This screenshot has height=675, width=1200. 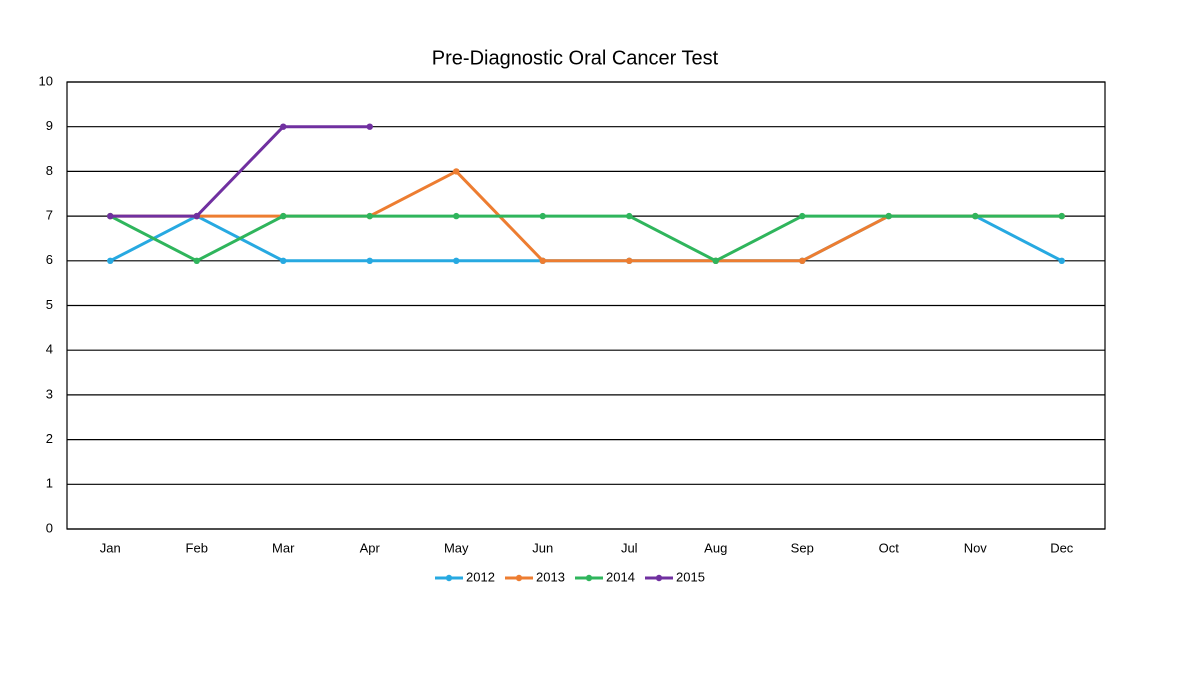 What do you see at coordinates (802, 547) in the screenshot?
I see `x-tick-label: Sep` at bounding box center [802, 547].